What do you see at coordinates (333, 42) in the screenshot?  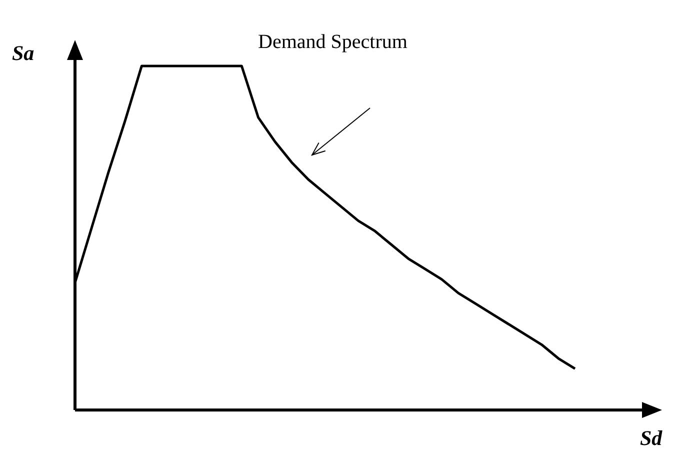 I see `text: Demand Spectrum` at bounding box center [333, 42].